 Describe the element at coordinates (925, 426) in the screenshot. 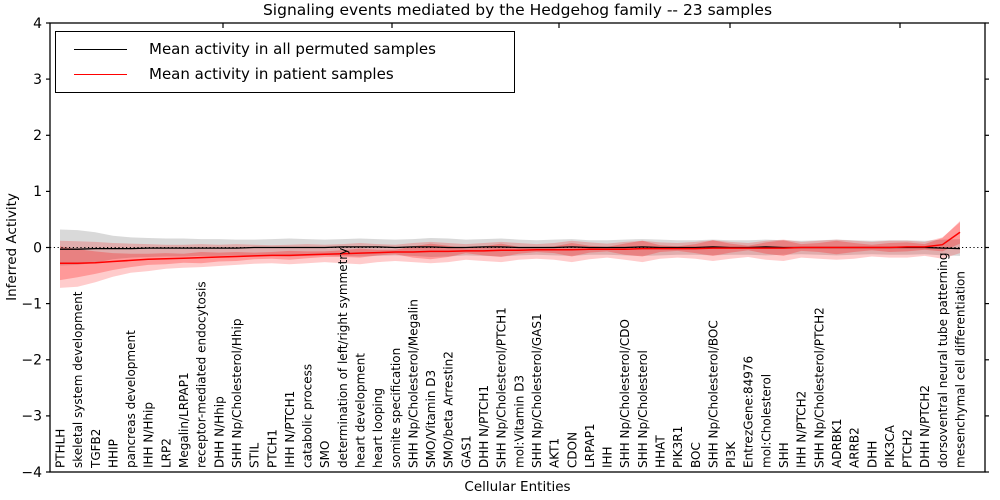

I see `x-tick-label: DHH N/PTCH2` at that location.